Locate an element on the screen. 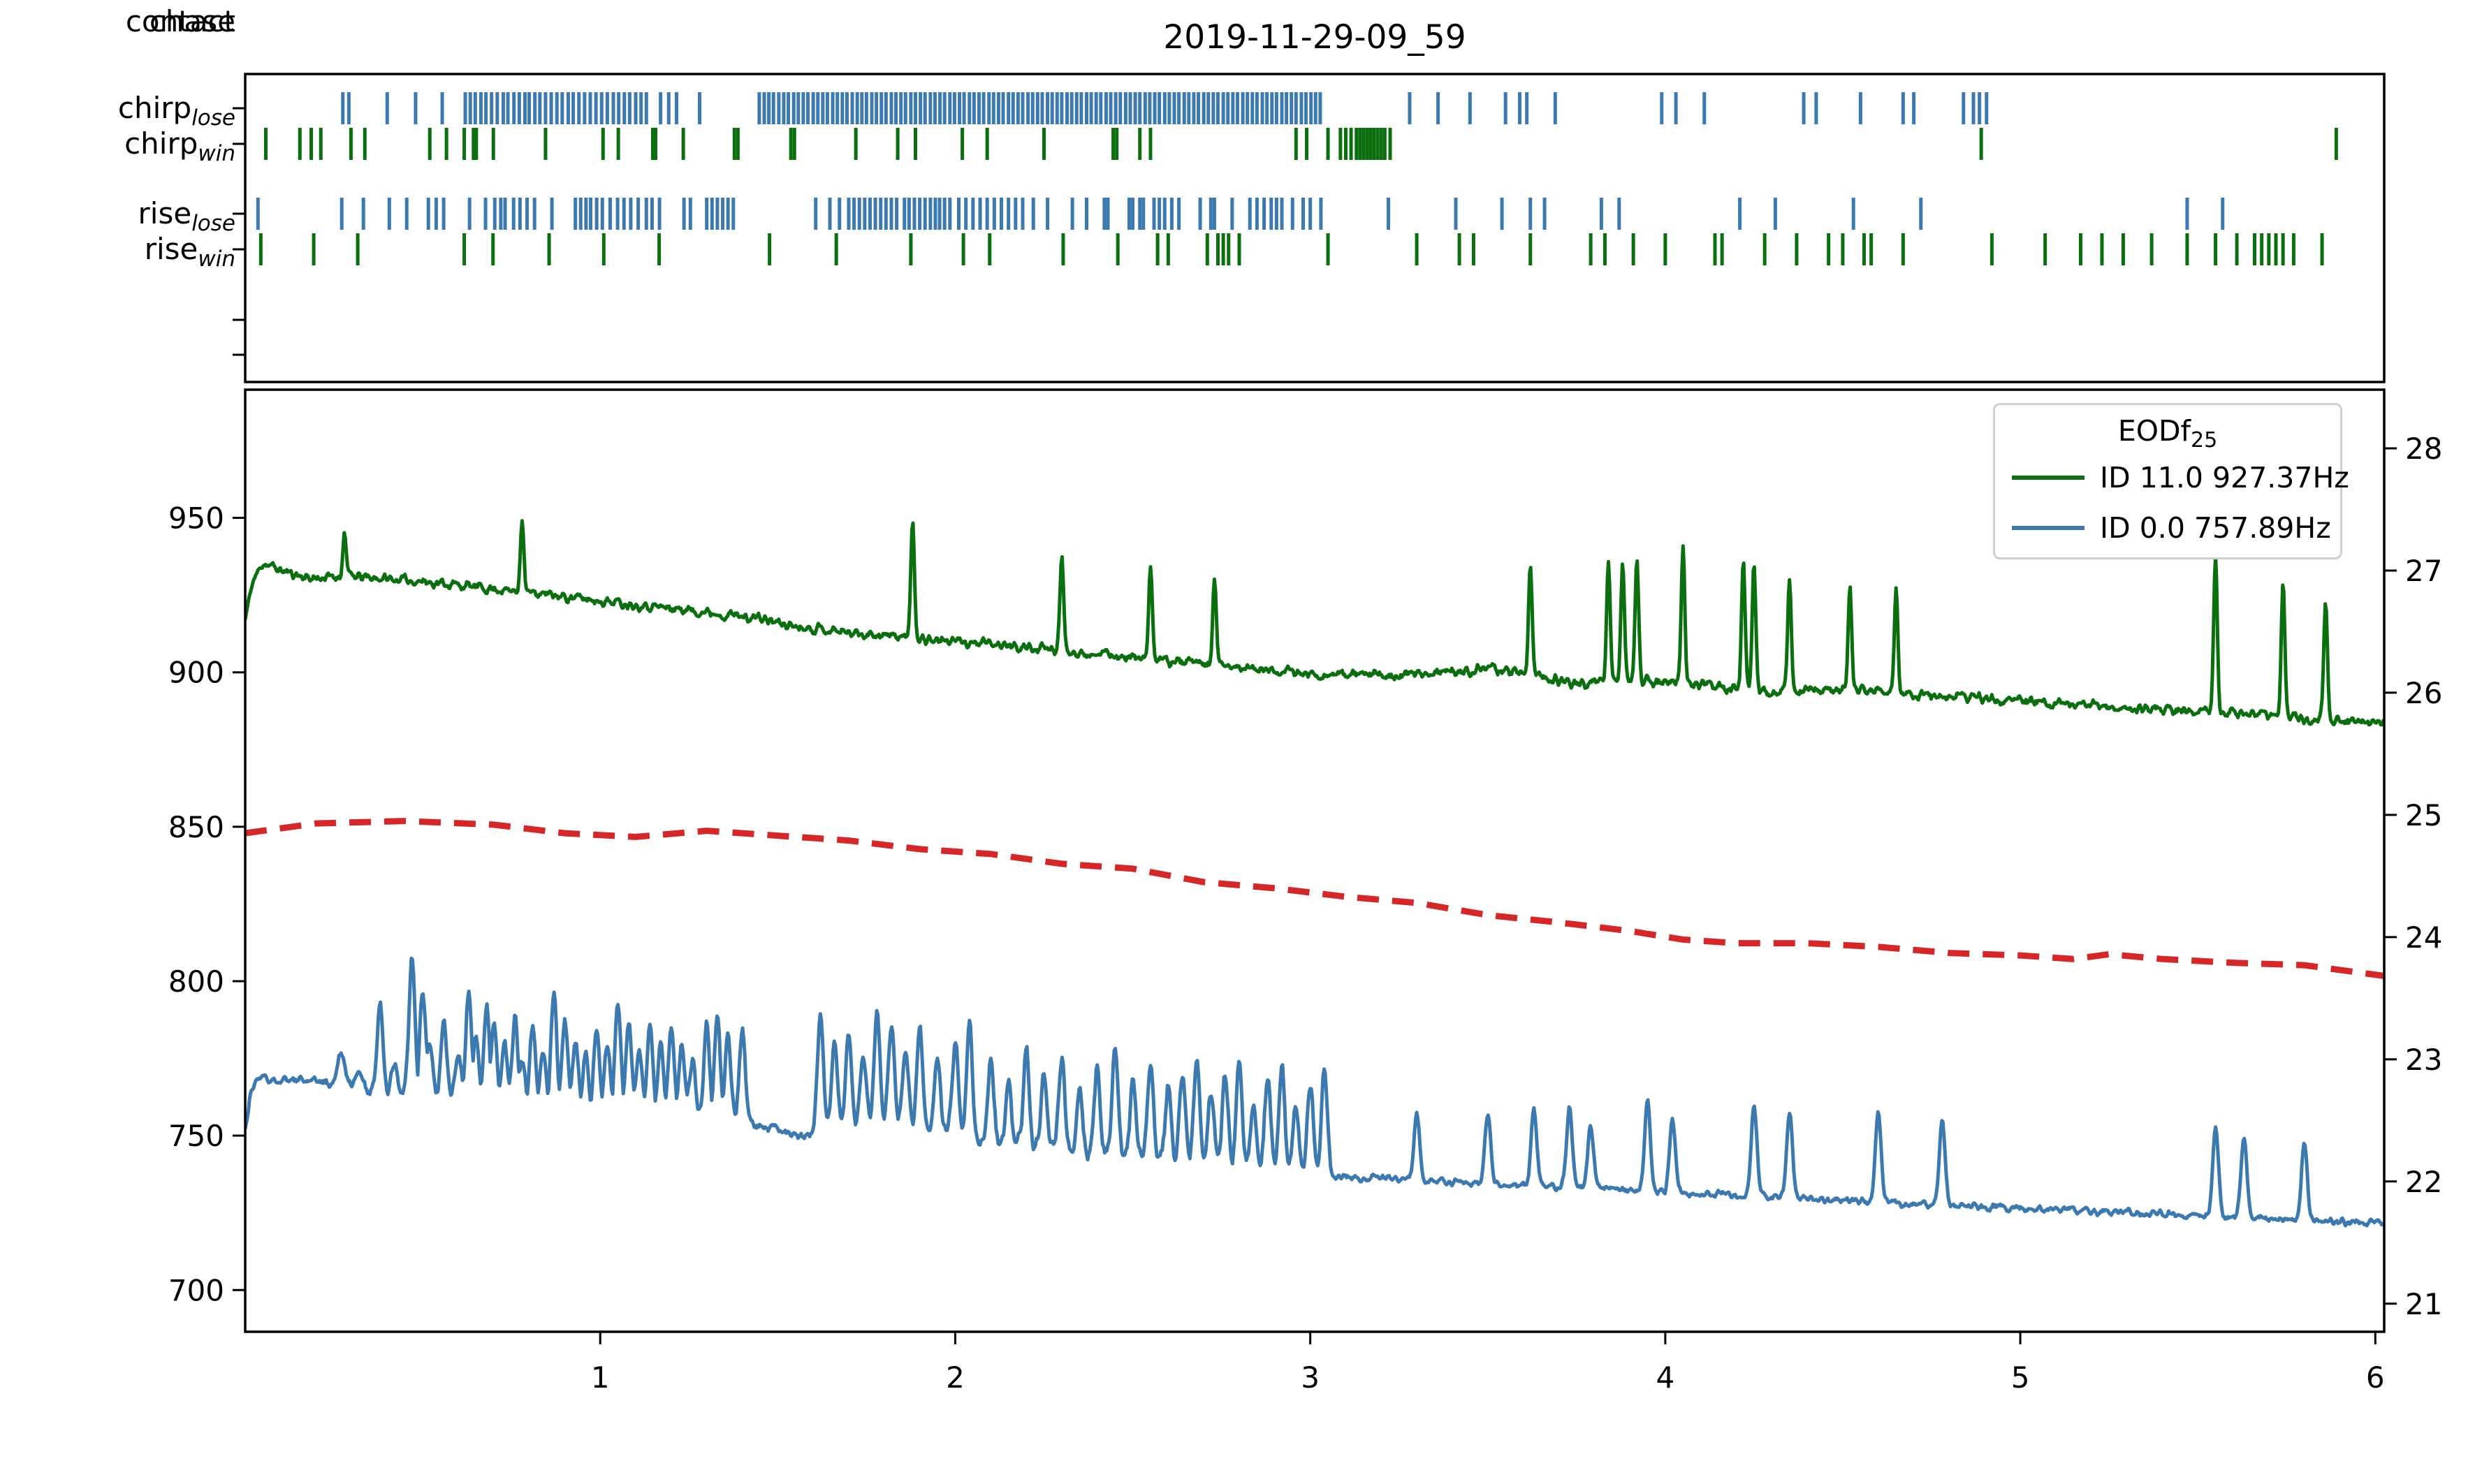  left-tick-label: 900 is located at coordinates (196, 673).